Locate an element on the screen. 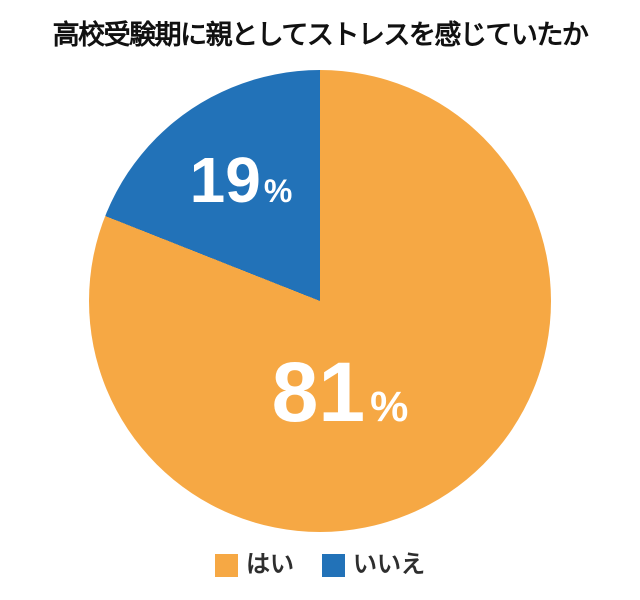  legend: はい いいえ is located at coordinates (320, 565).